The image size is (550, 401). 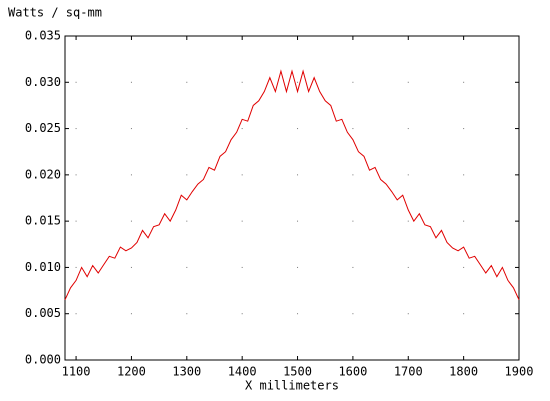 I want to click on x-tick-label: 1700, so click(x=408, y=372).